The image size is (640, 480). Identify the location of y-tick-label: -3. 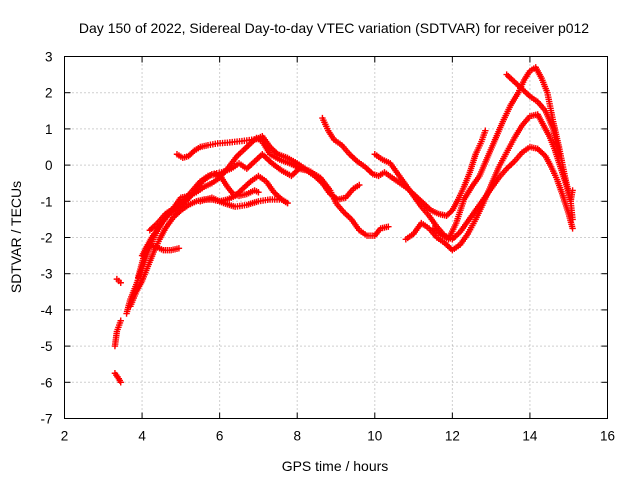
(46, 274).